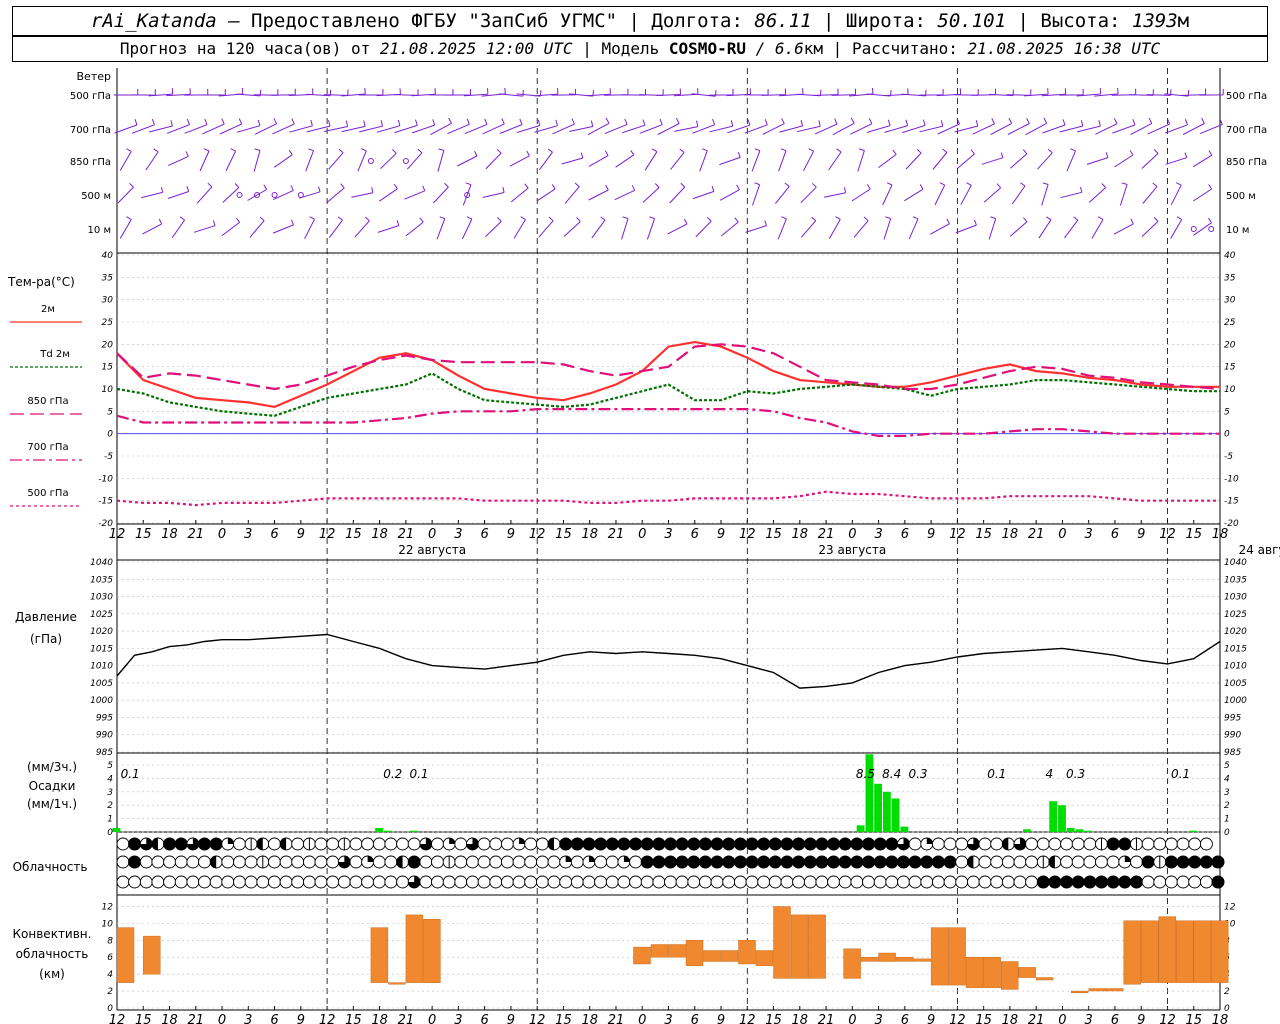 The height and width of the screenshot is (1024, 1280). What do you see at coordinates (101, 615) in the screenshot?
I see `pressure-ytick-left: 1025` at bounding box center [101, 615].